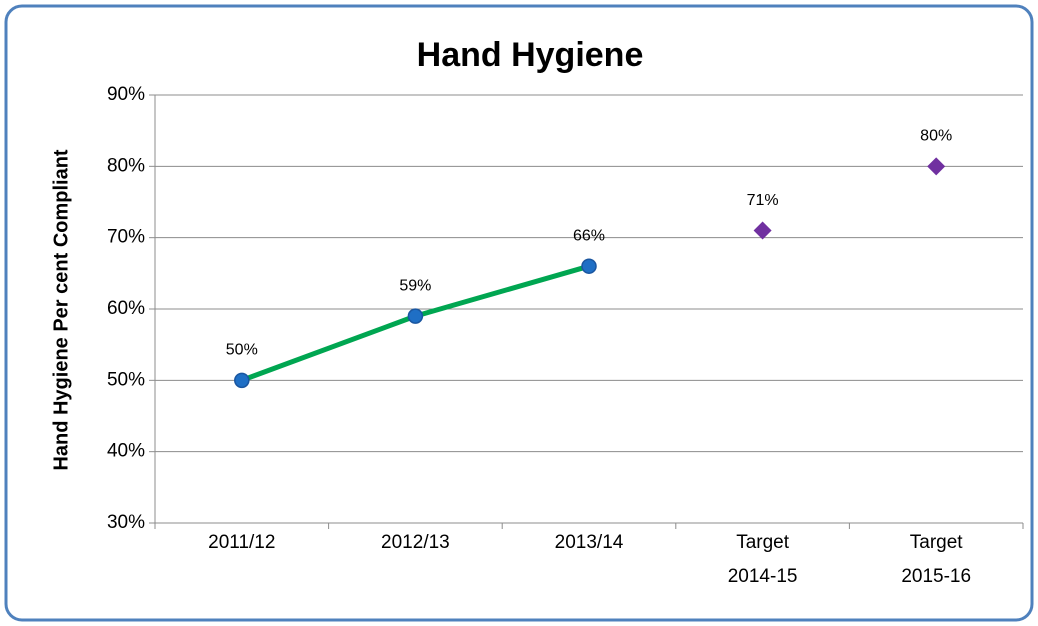  Describe the element at coordinates (241, 542) in the screenshot. I see `x-tick-label: 2011/12` at that location.